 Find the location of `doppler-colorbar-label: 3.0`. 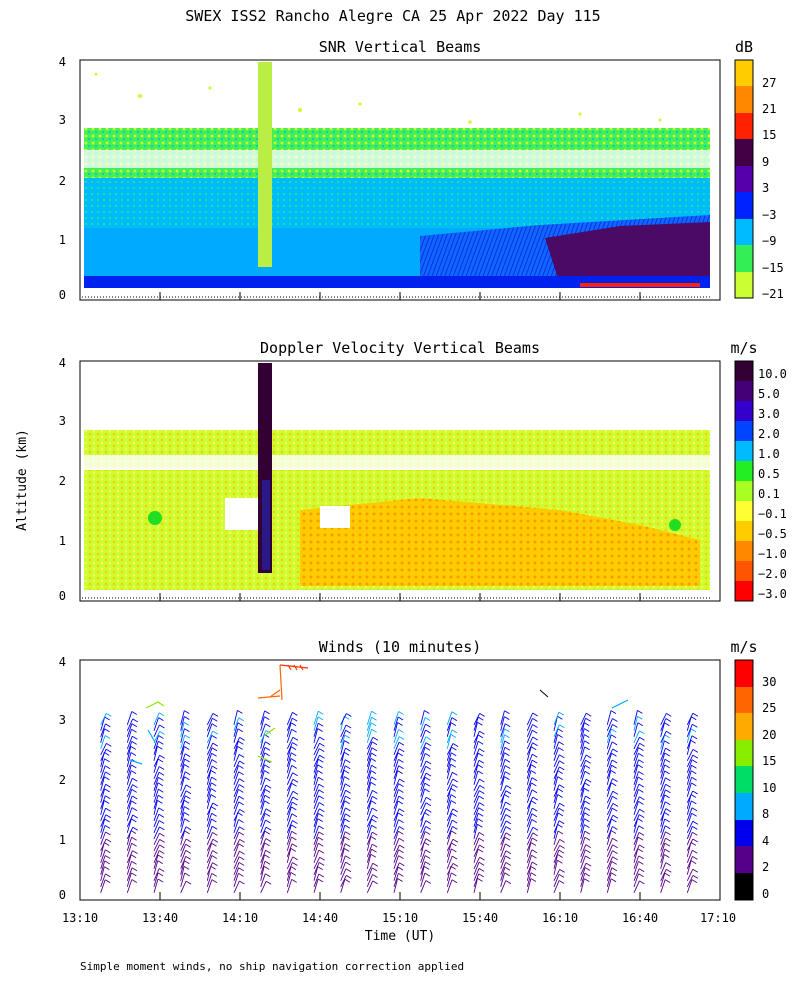

doppler-colorbar-label: 3.0 is located at coordinates (769, 414).